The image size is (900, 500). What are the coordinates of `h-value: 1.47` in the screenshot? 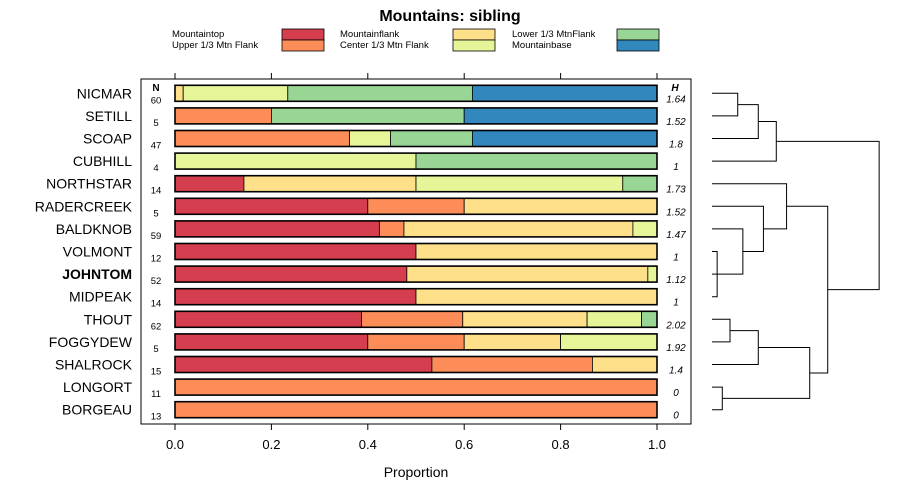 It's located at (676, 235).